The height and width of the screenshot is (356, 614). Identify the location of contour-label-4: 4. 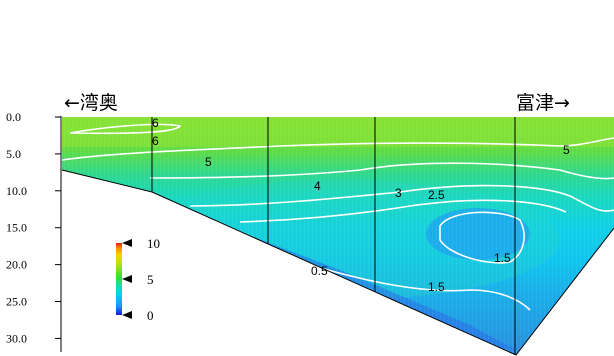
(317, 186).